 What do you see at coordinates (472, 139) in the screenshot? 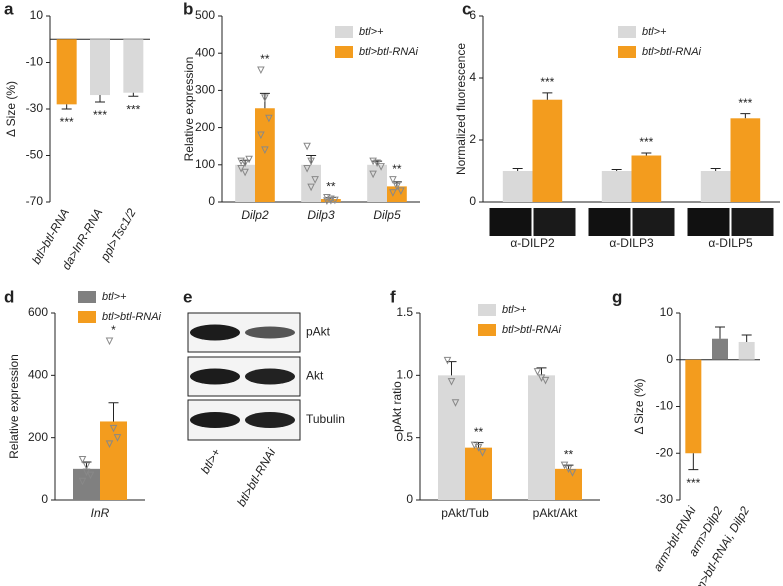
I see `y-tick-label: 2` at bounding box center [472, 139].